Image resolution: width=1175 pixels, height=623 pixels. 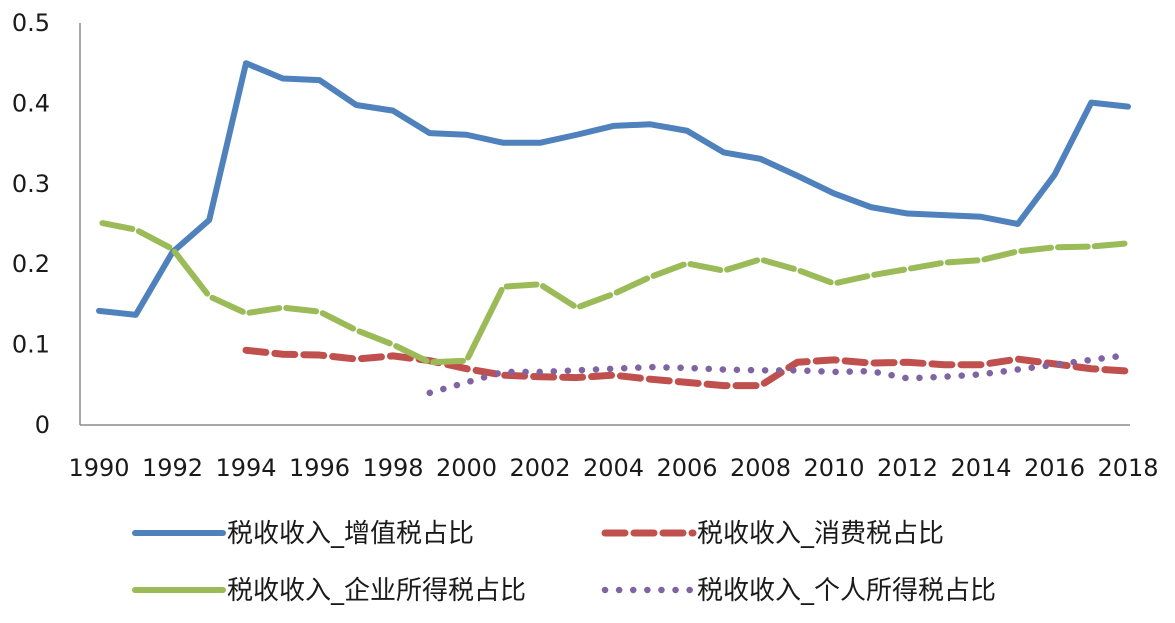 I want to click on y-tick-label: 0.1, so click(x=31, y=345).